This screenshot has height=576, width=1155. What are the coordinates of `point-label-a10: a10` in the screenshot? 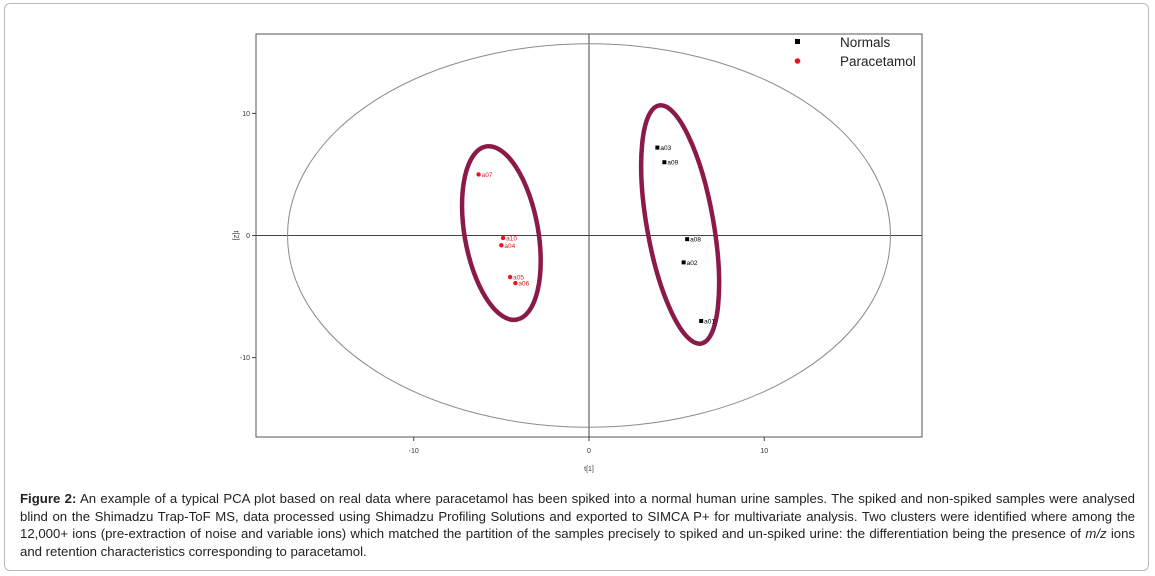 It's located at (511, 238).